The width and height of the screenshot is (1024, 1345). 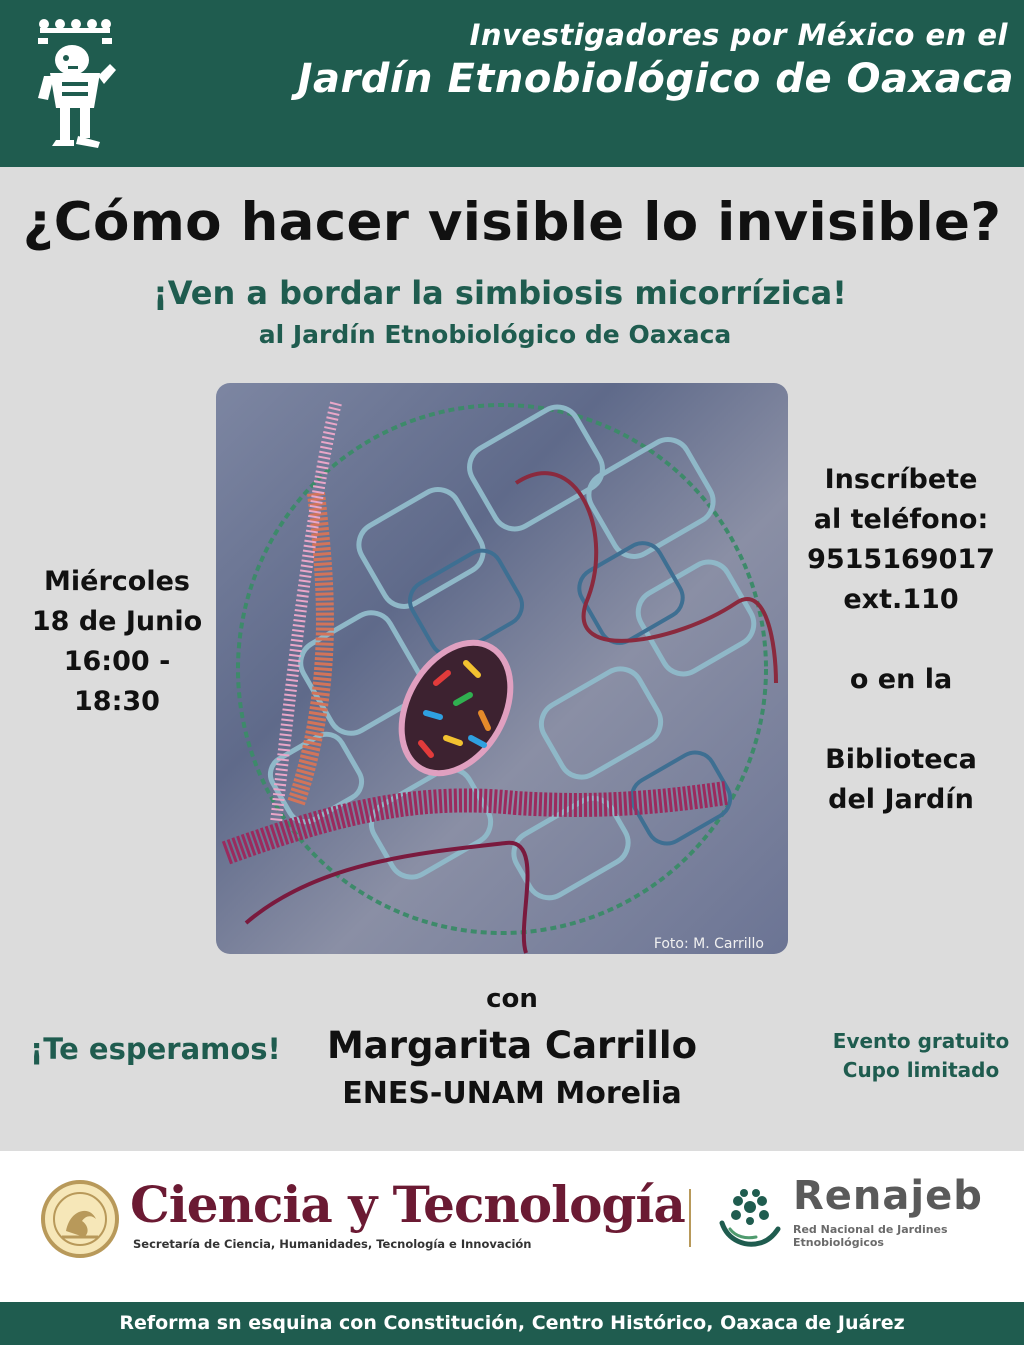 I want to click on event-schedule: Miércoles 18 de Junio 16:00 - 18:30, so click(x=117, y=642).